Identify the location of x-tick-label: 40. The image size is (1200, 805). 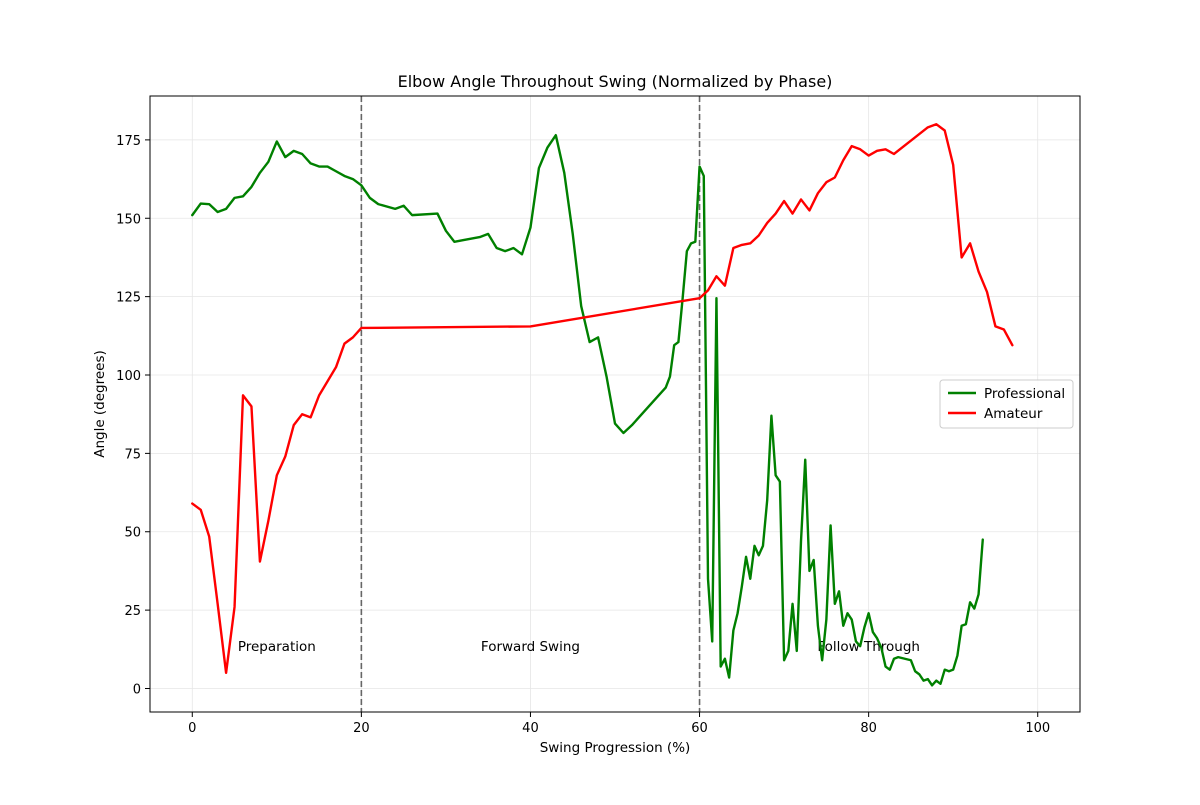
(530, 728).